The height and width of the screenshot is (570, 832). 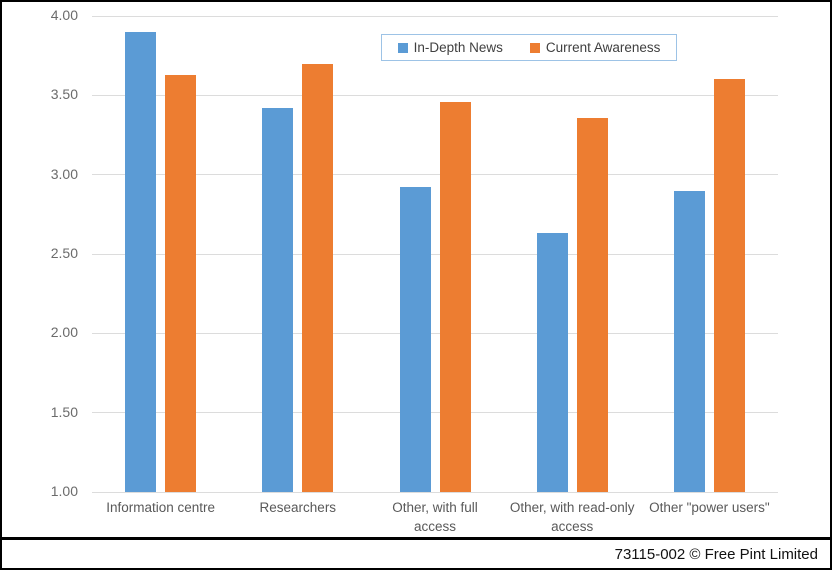 I want to click on legend-entry-current-awareness: Current Awareness, so click(x=595, y=47).